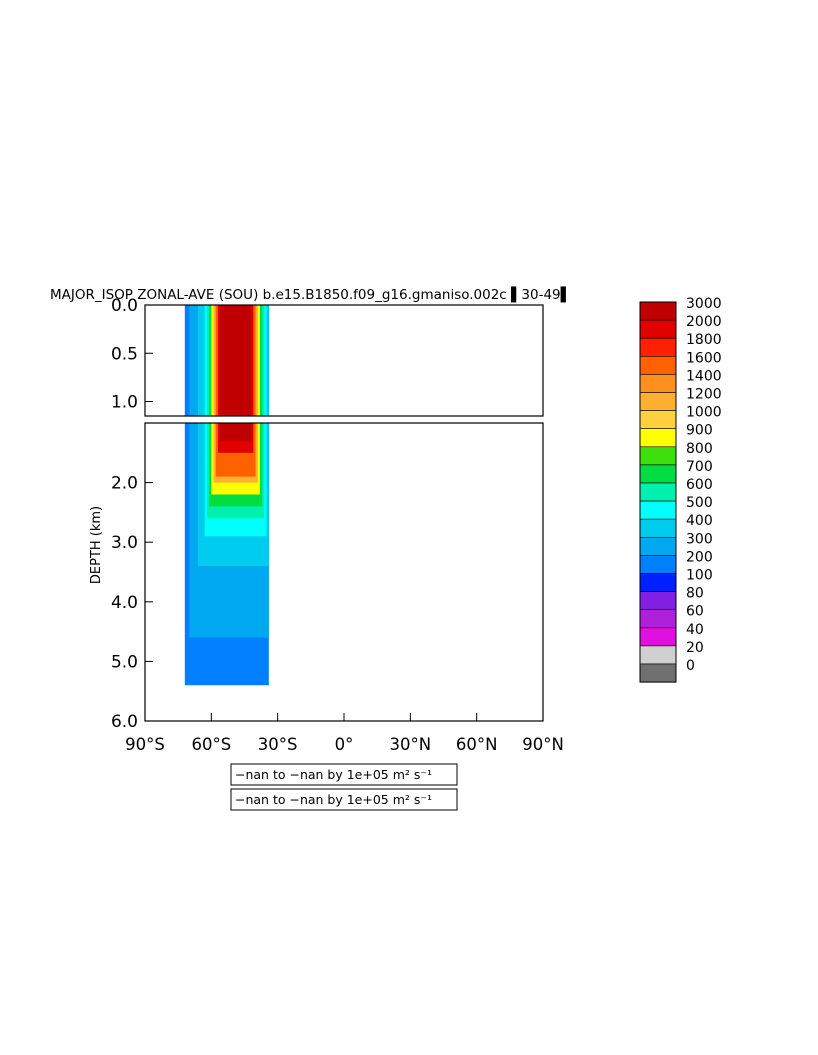 Image resolution: width=818 pixels, height=1055 pixels. I want to click on y-tick-label: 3.0, so click(124, 543).